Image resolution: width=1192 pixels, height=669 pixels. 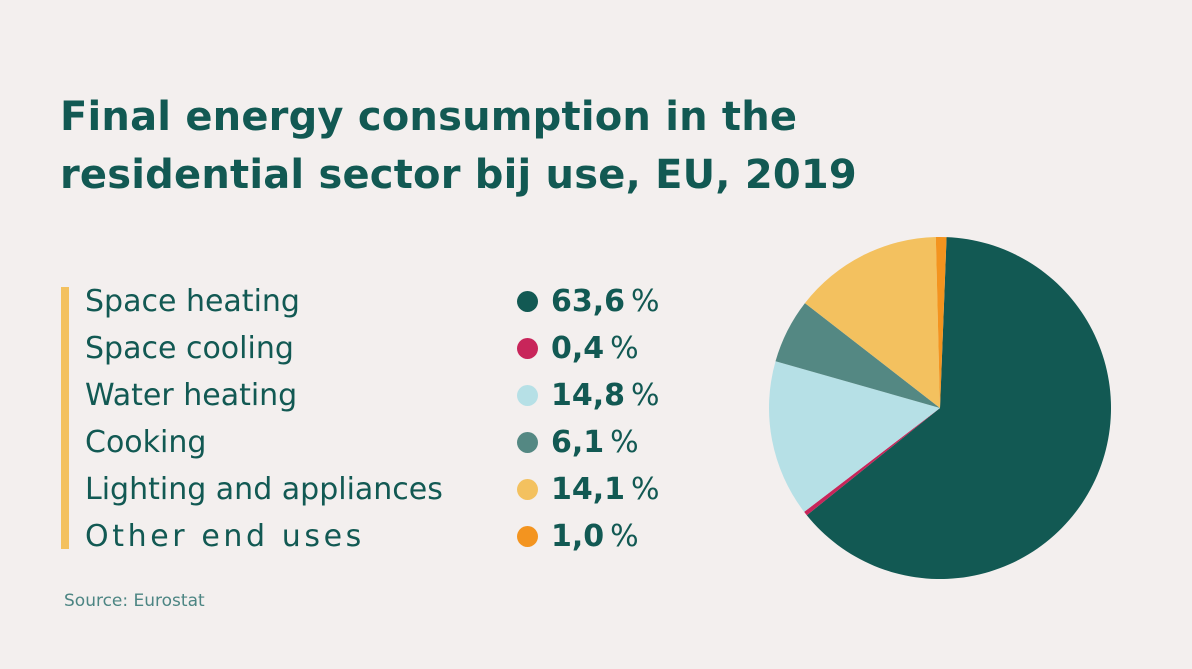 I want to click on legend-value: 14,1%, so click(x=605, y=490).